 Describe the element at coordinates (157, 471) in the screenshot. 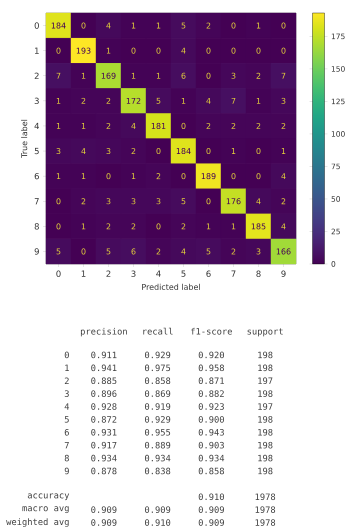

I see `data-label: 0.838` at that location.